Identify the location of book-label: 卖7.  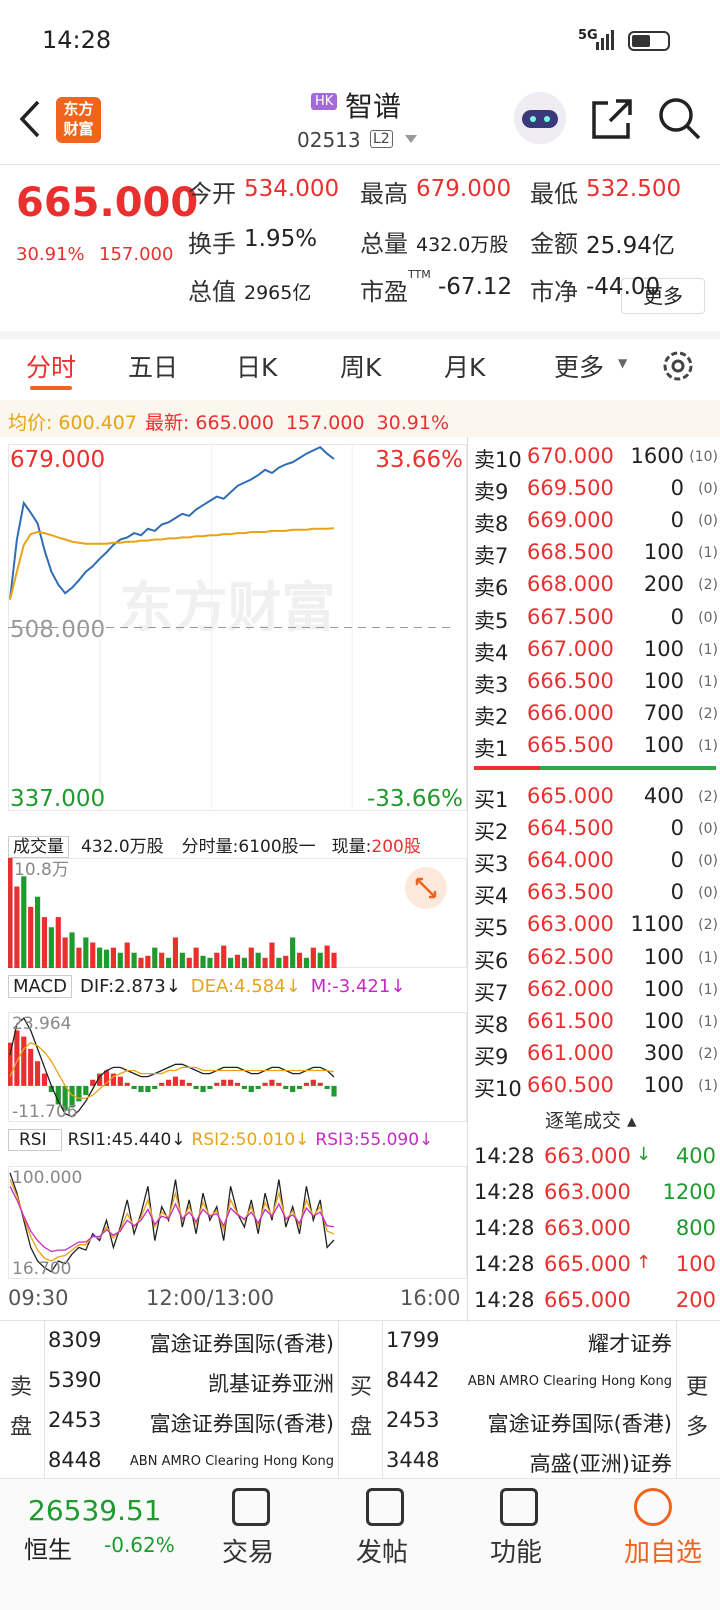
(491, 556).